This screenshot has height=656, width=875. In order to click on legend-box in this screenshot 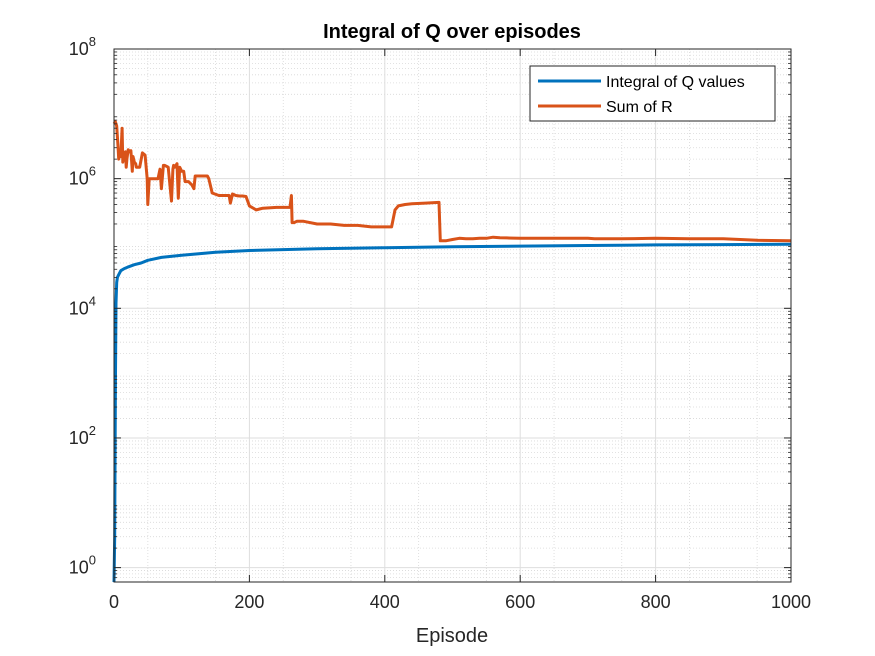, I will do `click(652, 93)`.